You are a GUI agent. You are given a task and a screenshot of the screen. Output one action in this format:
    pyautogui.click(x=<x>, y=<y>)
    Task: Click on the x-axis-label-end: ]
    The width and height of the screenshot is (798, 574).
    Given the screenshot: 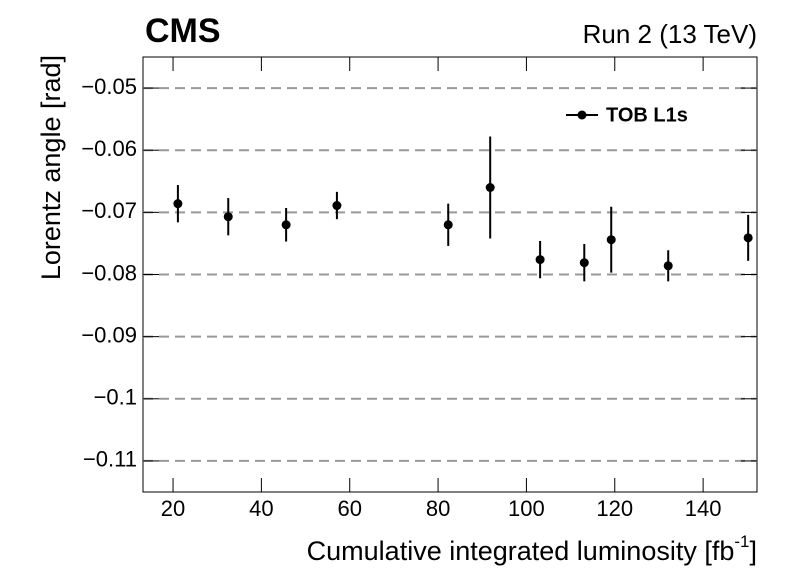 What is the action you would take?
    pyautogui.click(x=753, y=551)
    